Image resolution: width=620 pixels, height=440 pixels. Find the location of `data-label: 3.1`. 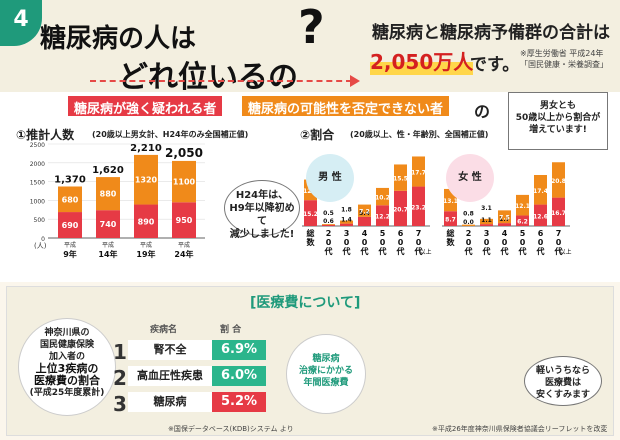

data-label: 3.1 is located at coordinates (486, 208).